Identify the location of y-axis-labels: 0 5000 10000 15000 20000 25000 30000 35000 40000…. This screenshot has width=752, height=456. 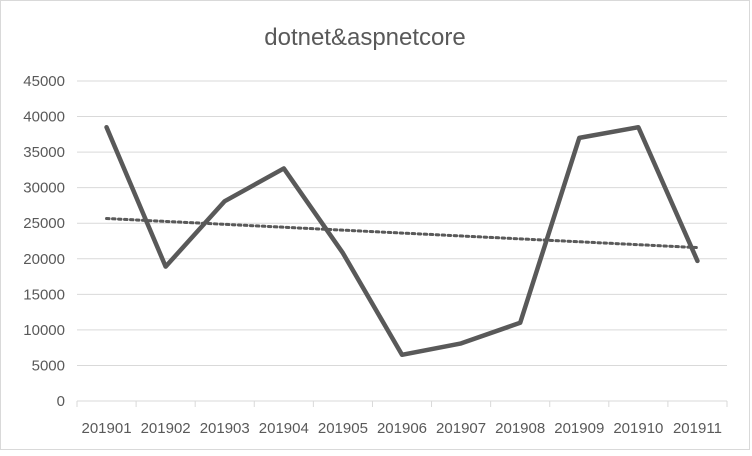
(44, 241).